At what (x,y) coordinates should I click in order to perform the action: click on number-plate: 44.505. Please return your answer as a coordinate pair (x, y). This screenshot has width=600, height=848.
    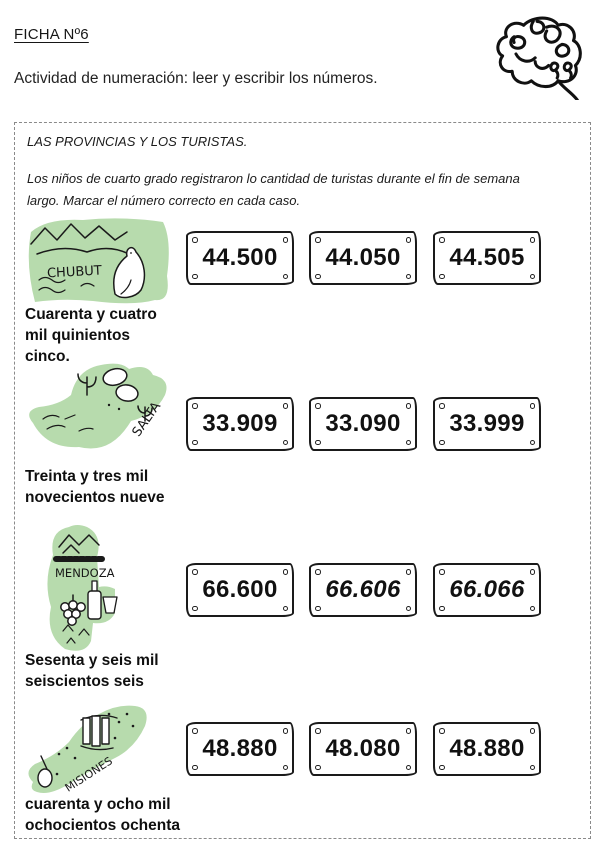
    Looking at the image, I should click on (487, 258).